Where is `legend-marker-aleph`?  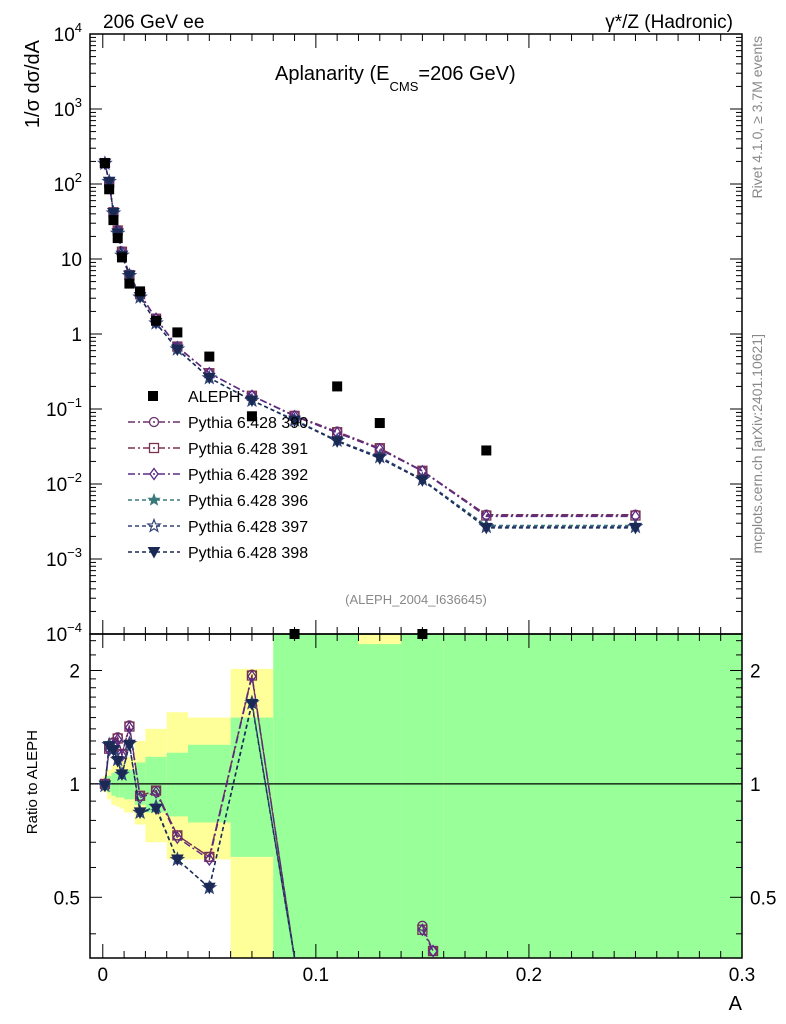
legend-marker-aleph is located at coordinates (153, 396).